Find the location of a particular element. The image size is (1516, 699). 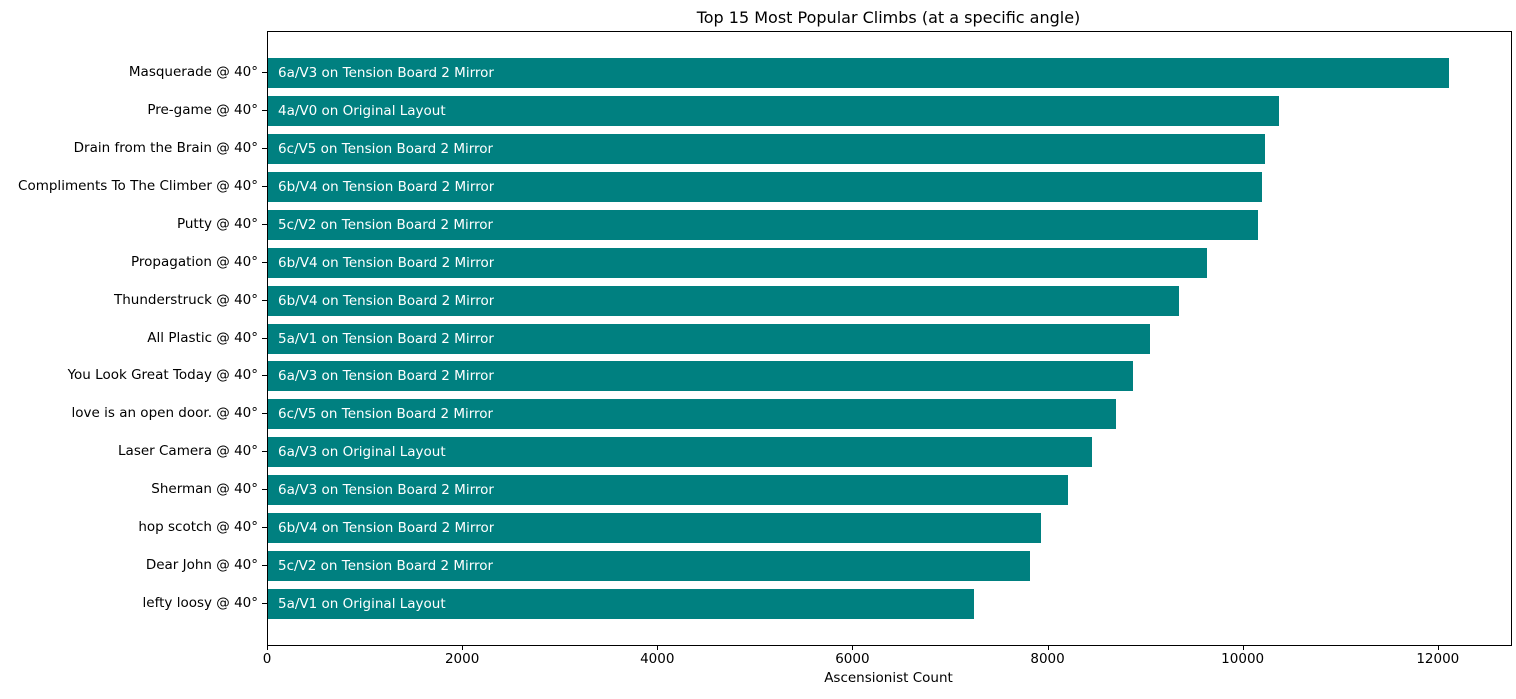

ytick-label: Putty @ 40° is located at coordinates (217, 223).